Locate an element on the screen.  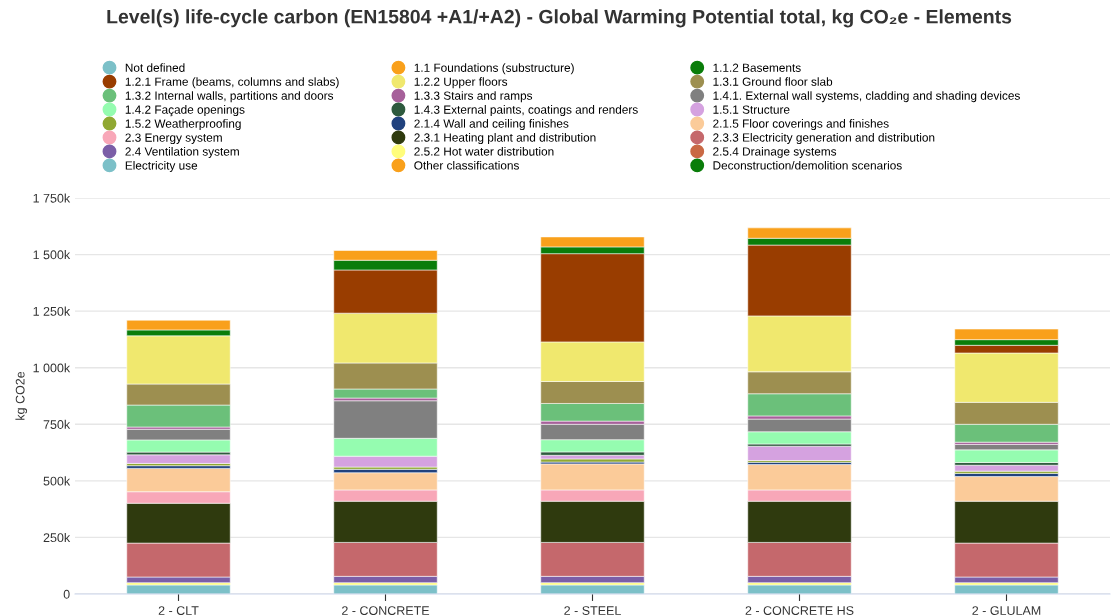
legend-label: Deconstruction/demolition scenarios is located at coordinates (807, 165).